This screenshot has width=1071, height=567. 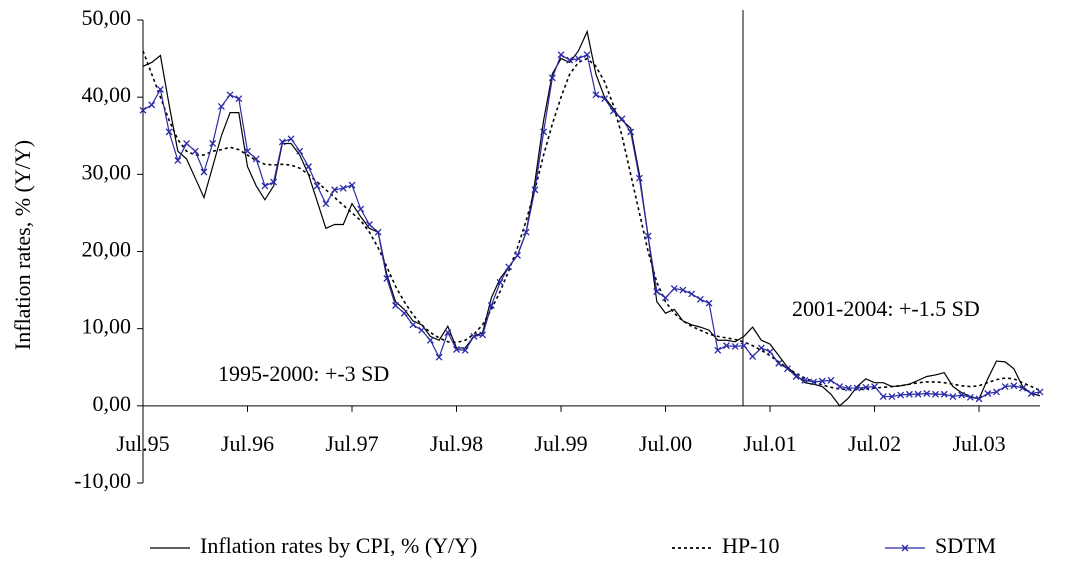 What do you see at coordinates (107, 171) in the screenshot?
I see `y-tick-label: 30,00` at bounding box center [107, 171].